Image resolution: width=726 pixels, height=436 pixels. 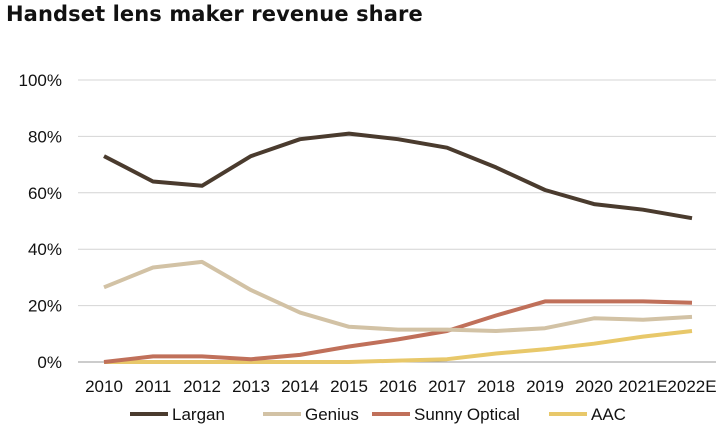 I want to click on legend-label: AAC, so click(x=608, y=414).